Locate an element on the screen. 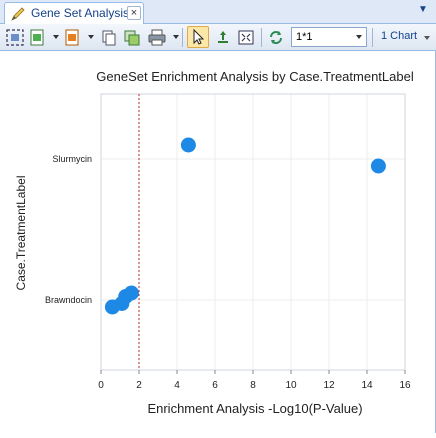 Image resolution: width=436 pixels, height=438 pixels. export-powerpoint-icon is located at coordinates (72, 37).